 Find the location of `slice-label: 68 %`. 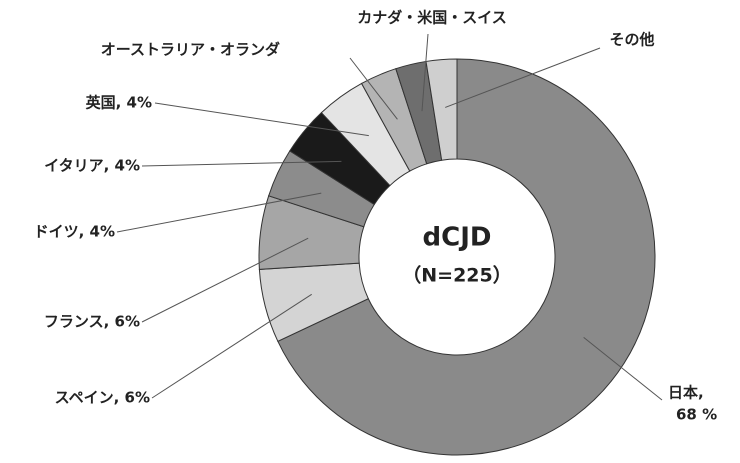

slice-label: 68 % is located at coordinates (696, 415).